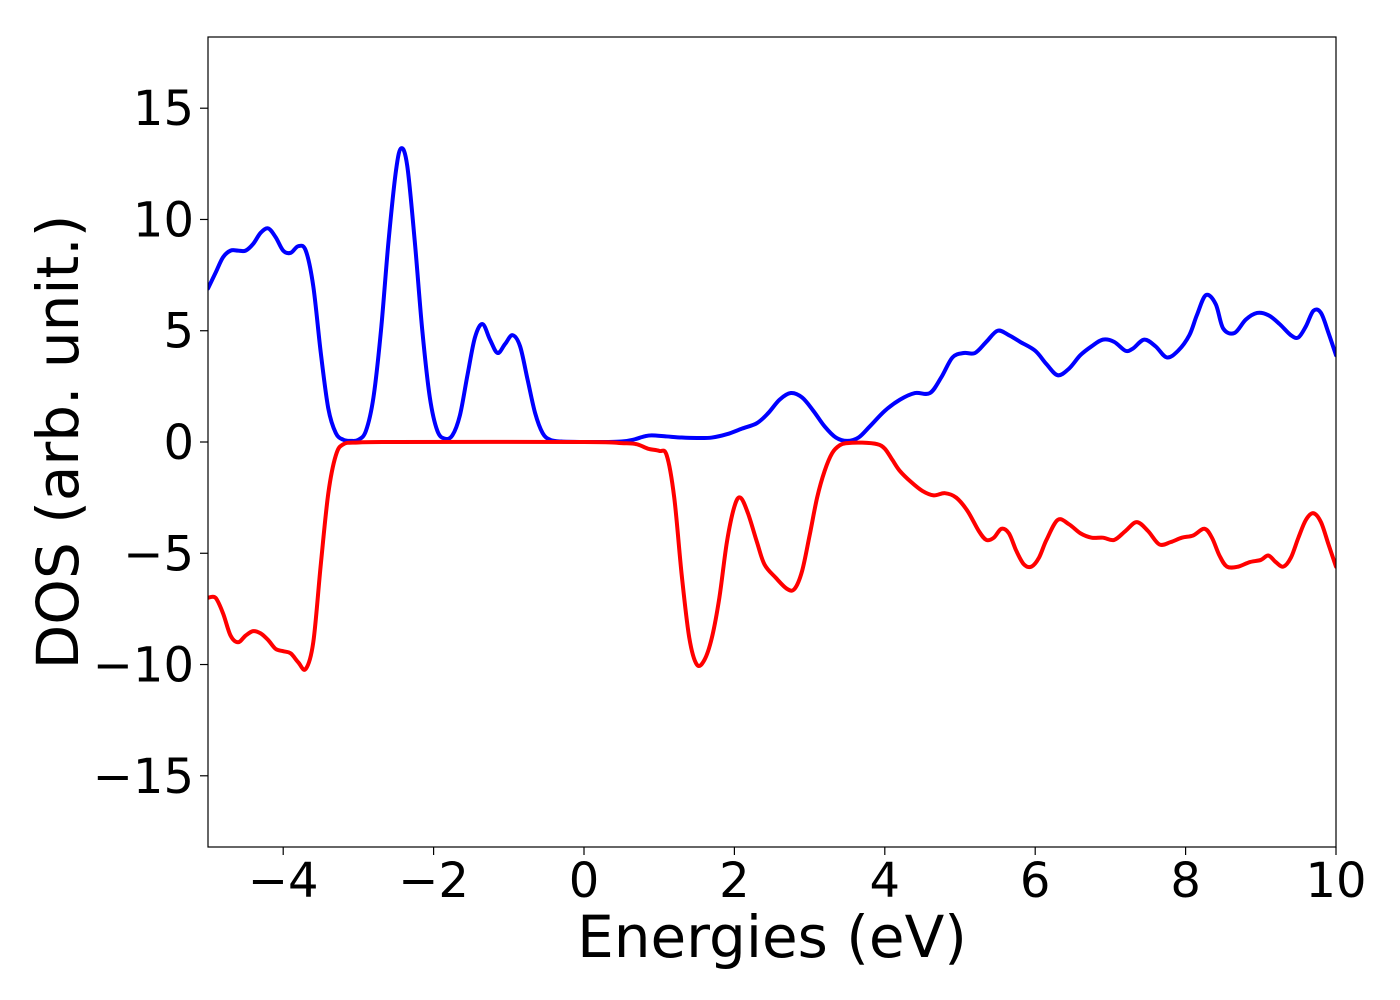 The image size is (1400, 1000). Describe the element at coordinates (1335, 881) in the screenshot. I see `x-tick-label: 10` at that location.